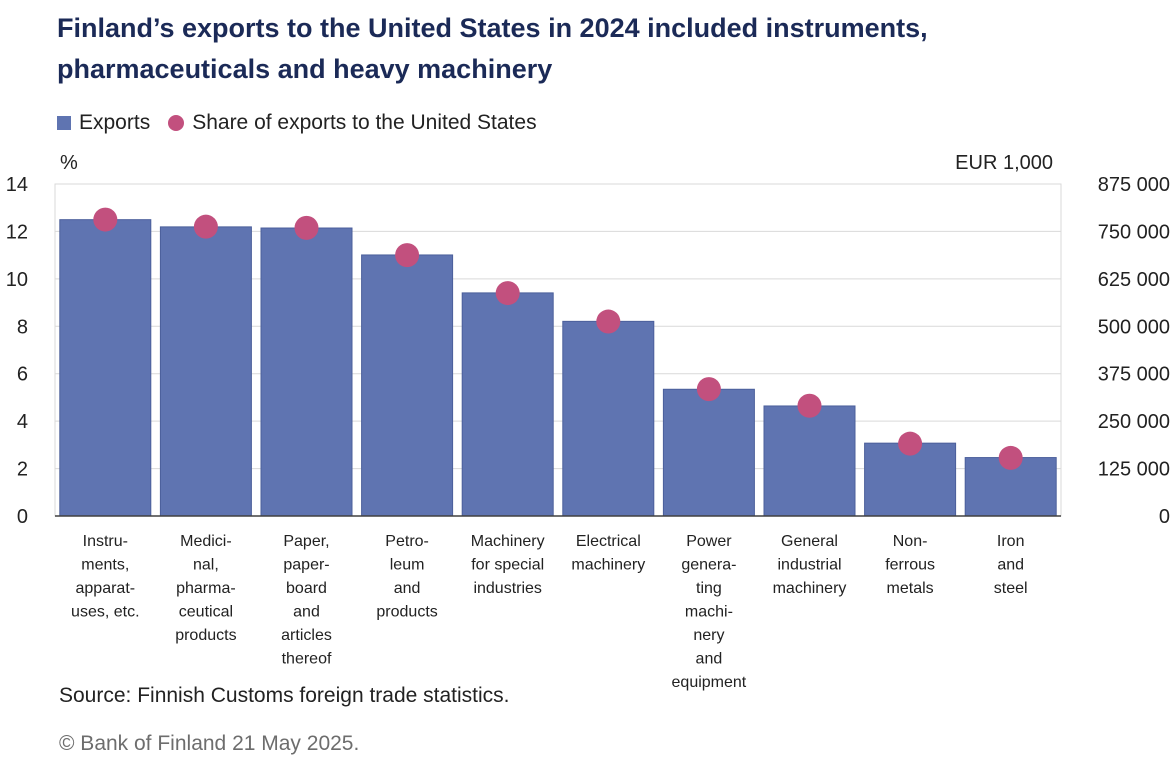 This screenshot has height=766, width=1172. I want to click on left-axis-unit: %, so click(69, 163).